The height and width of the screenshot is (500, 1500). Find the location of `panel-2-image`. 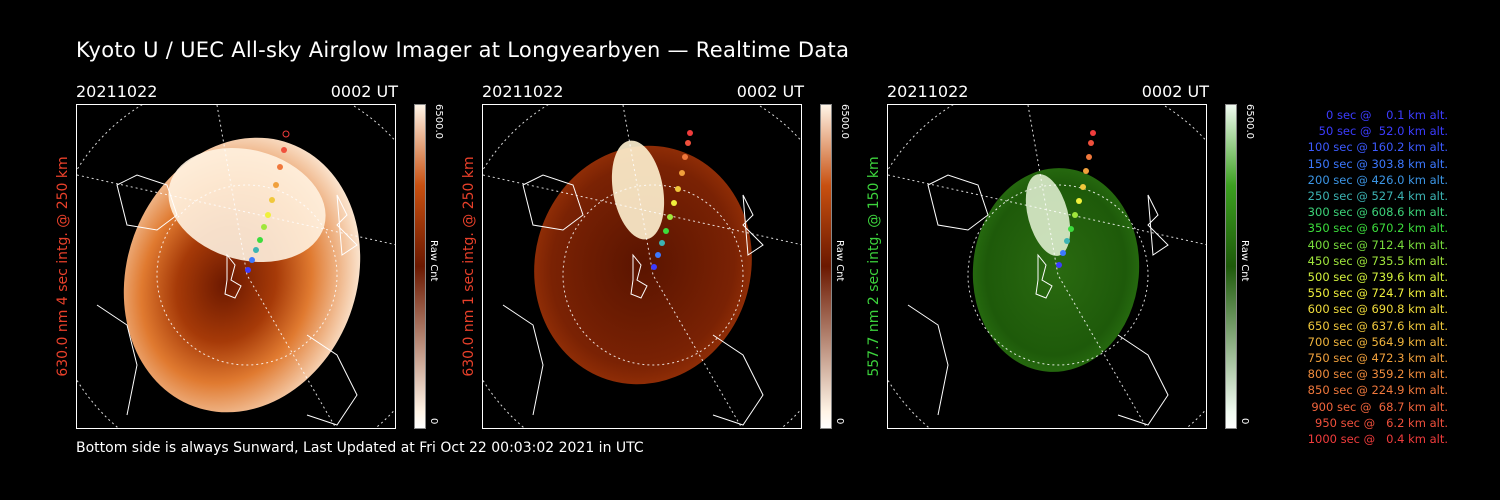

panel-2-image is located at coordinates (642, 266).